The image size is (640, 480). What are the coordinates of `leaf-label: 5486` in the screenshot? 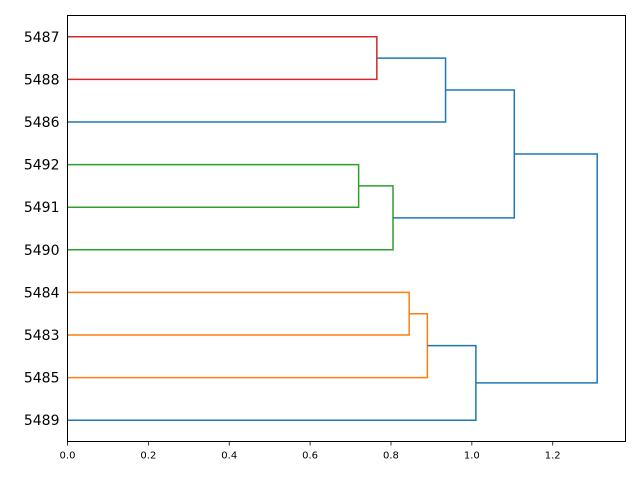 It's located at (42, 123).